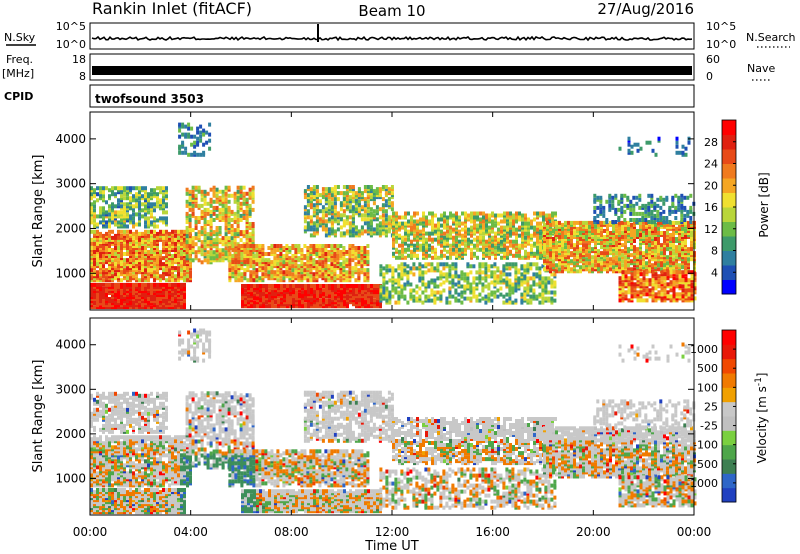 The height and width of the screenshot is (554, 800). I want to click on frequency-strip: Freq. [MHz] 18 8 60 0 Nave, so click(388, 68).